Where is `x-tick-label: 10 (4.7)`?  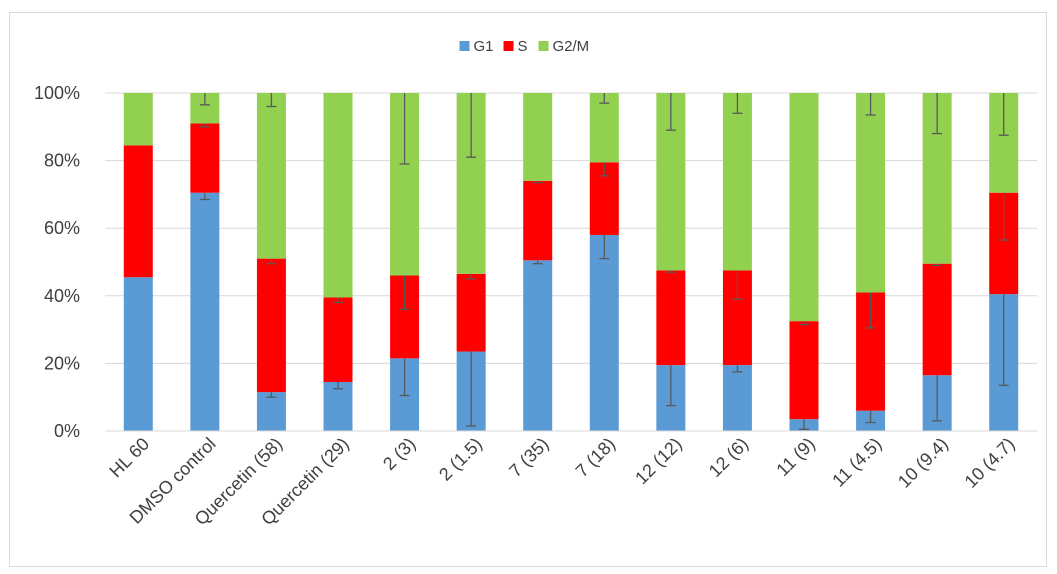
x-tick-label: 10 (4.7) is located at coordinates (990, 463).